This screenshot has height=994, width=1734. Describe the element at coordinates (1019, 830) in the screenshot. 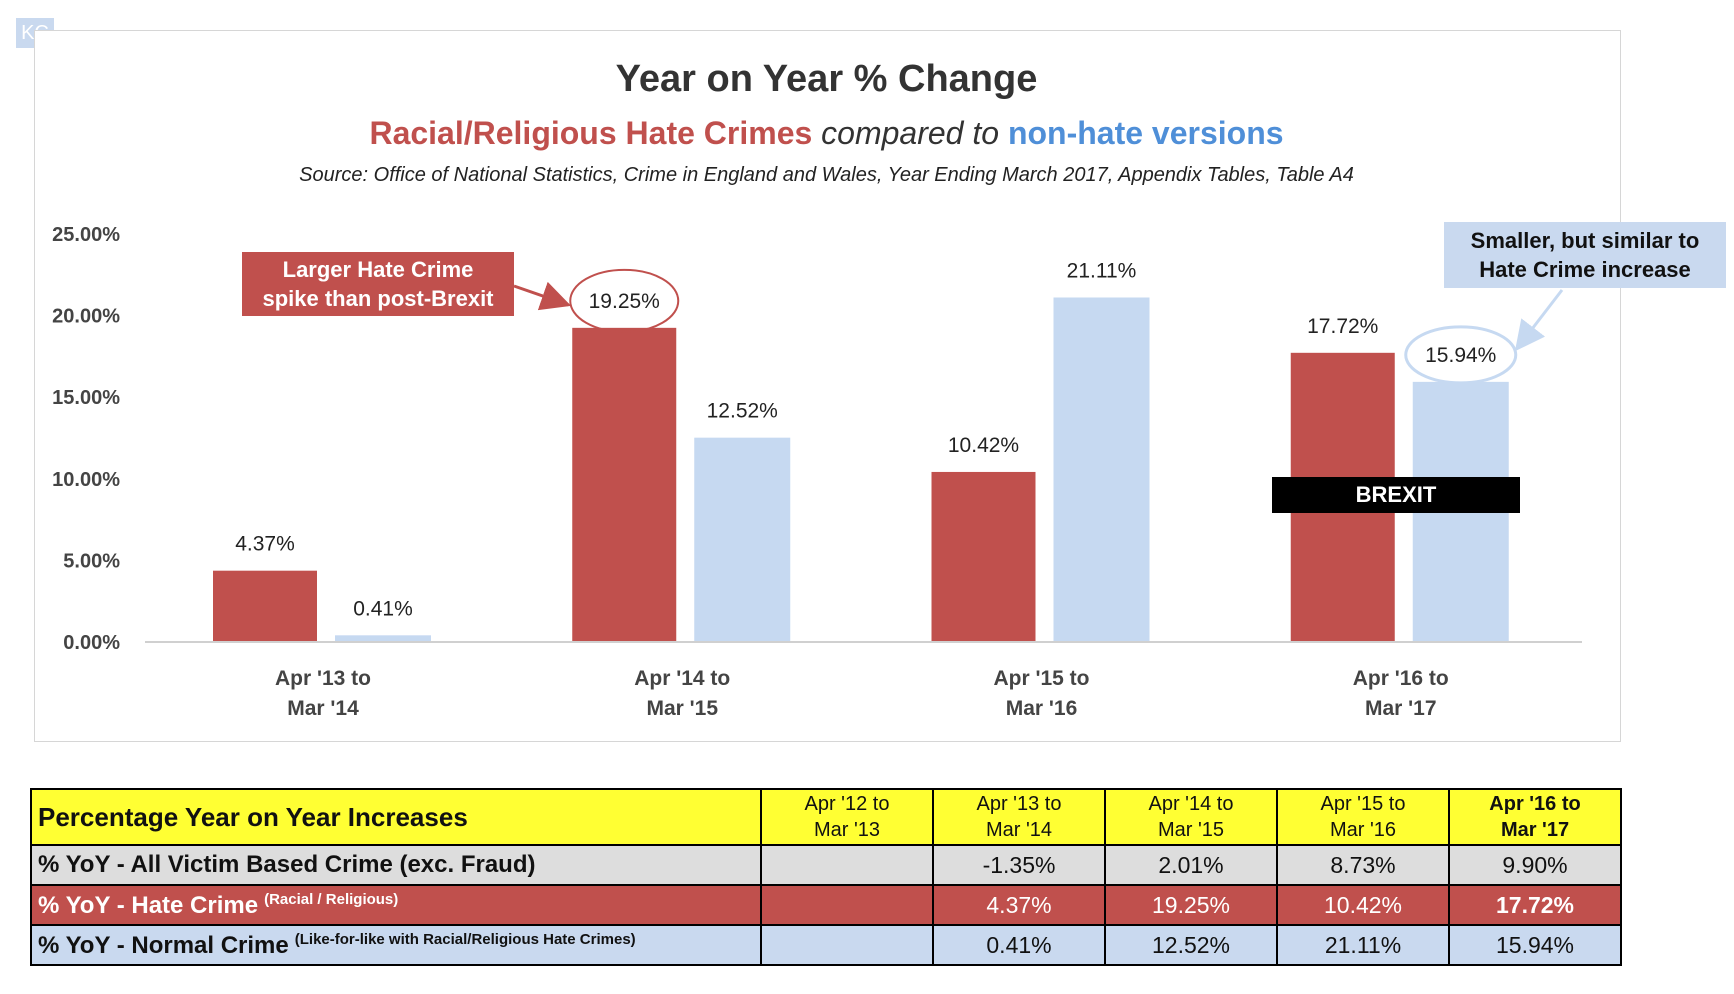

I see `period-line-2: Mar '14` at that location.